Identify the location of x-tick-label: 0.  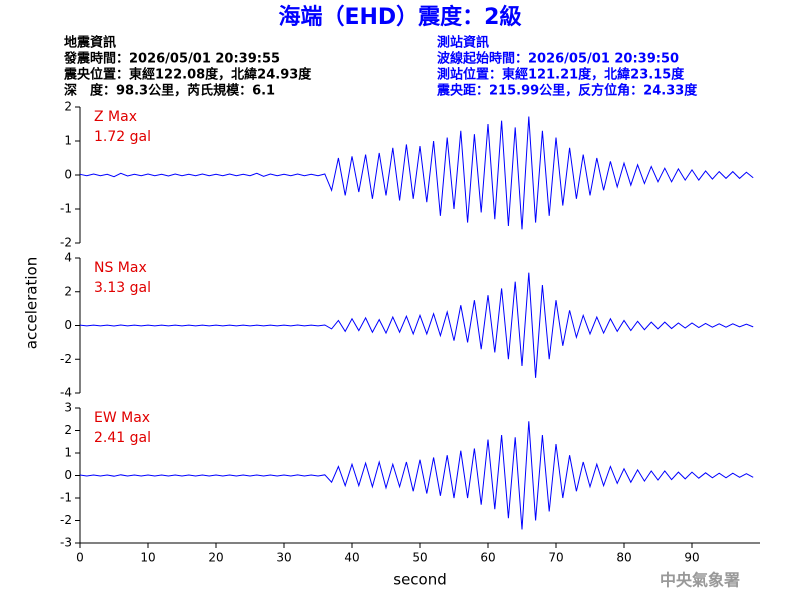
(80, 558).